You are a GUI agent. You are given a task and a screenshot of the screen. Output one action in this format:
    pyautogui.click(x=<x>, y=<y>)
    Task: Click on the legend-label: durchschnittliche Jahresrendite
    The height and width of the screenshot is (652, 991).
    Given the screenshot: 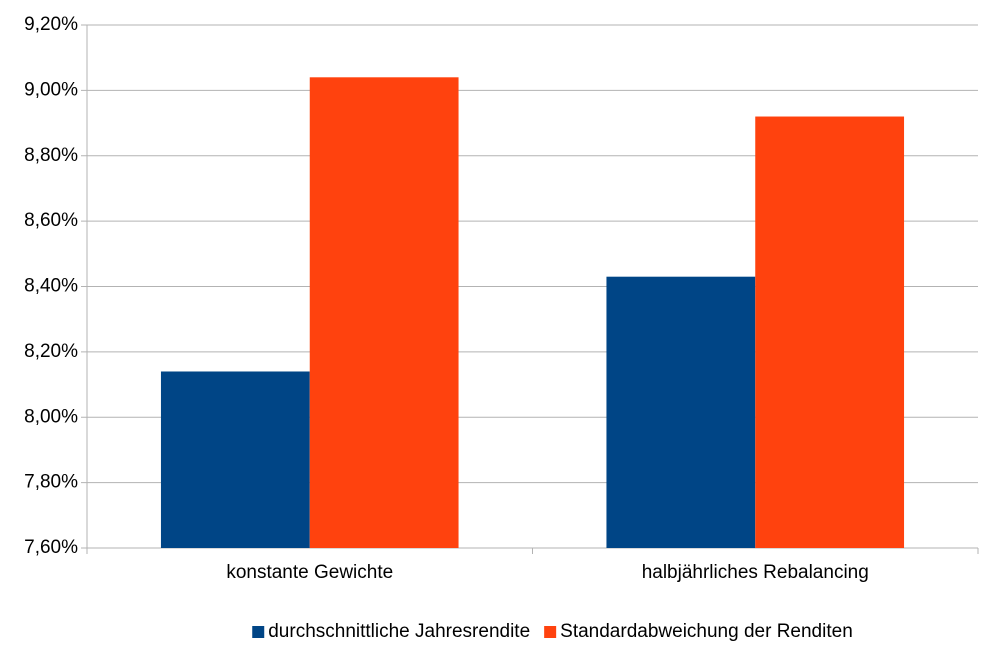 What is the action you would take?
    pyautogui.click(x=399, y=631)
    